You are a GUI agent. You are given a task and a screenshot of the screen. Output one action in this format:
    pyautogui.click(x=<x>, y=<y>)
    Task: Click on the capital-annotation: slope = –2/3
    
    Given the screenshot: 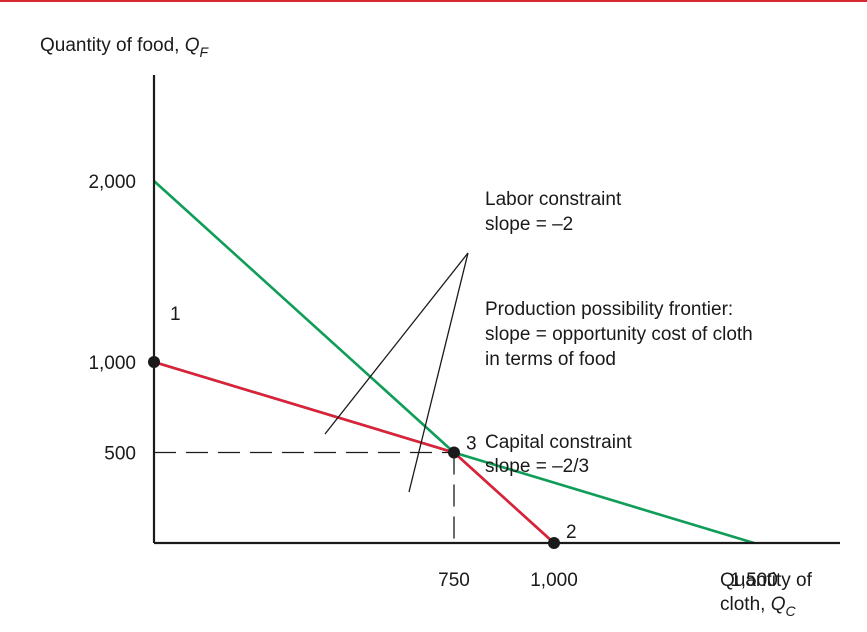 What is the action you would take?
    pyautogui.click(x=537, y=466)
    